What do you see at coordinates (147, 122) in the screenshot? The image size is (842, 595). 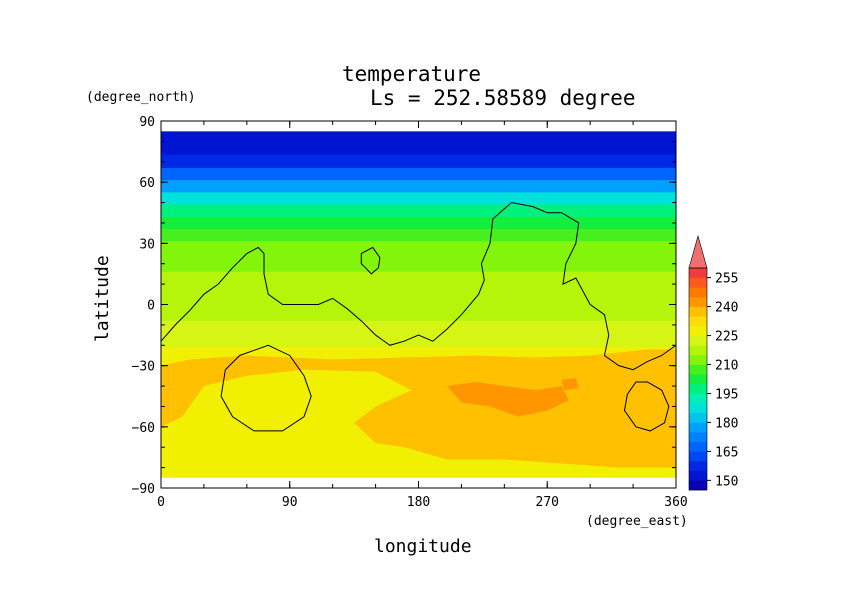 I see `y-tick-label: 90` at bounding box center [147, 122].